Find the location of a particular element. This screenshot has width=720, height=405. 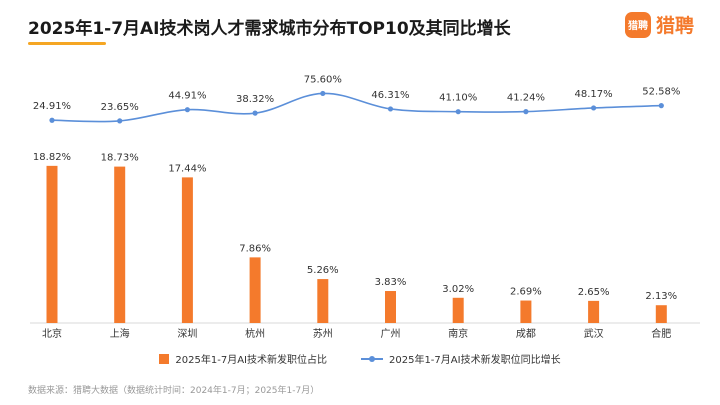

x-tick-label: 北京 is located at coordinates (52, 333).